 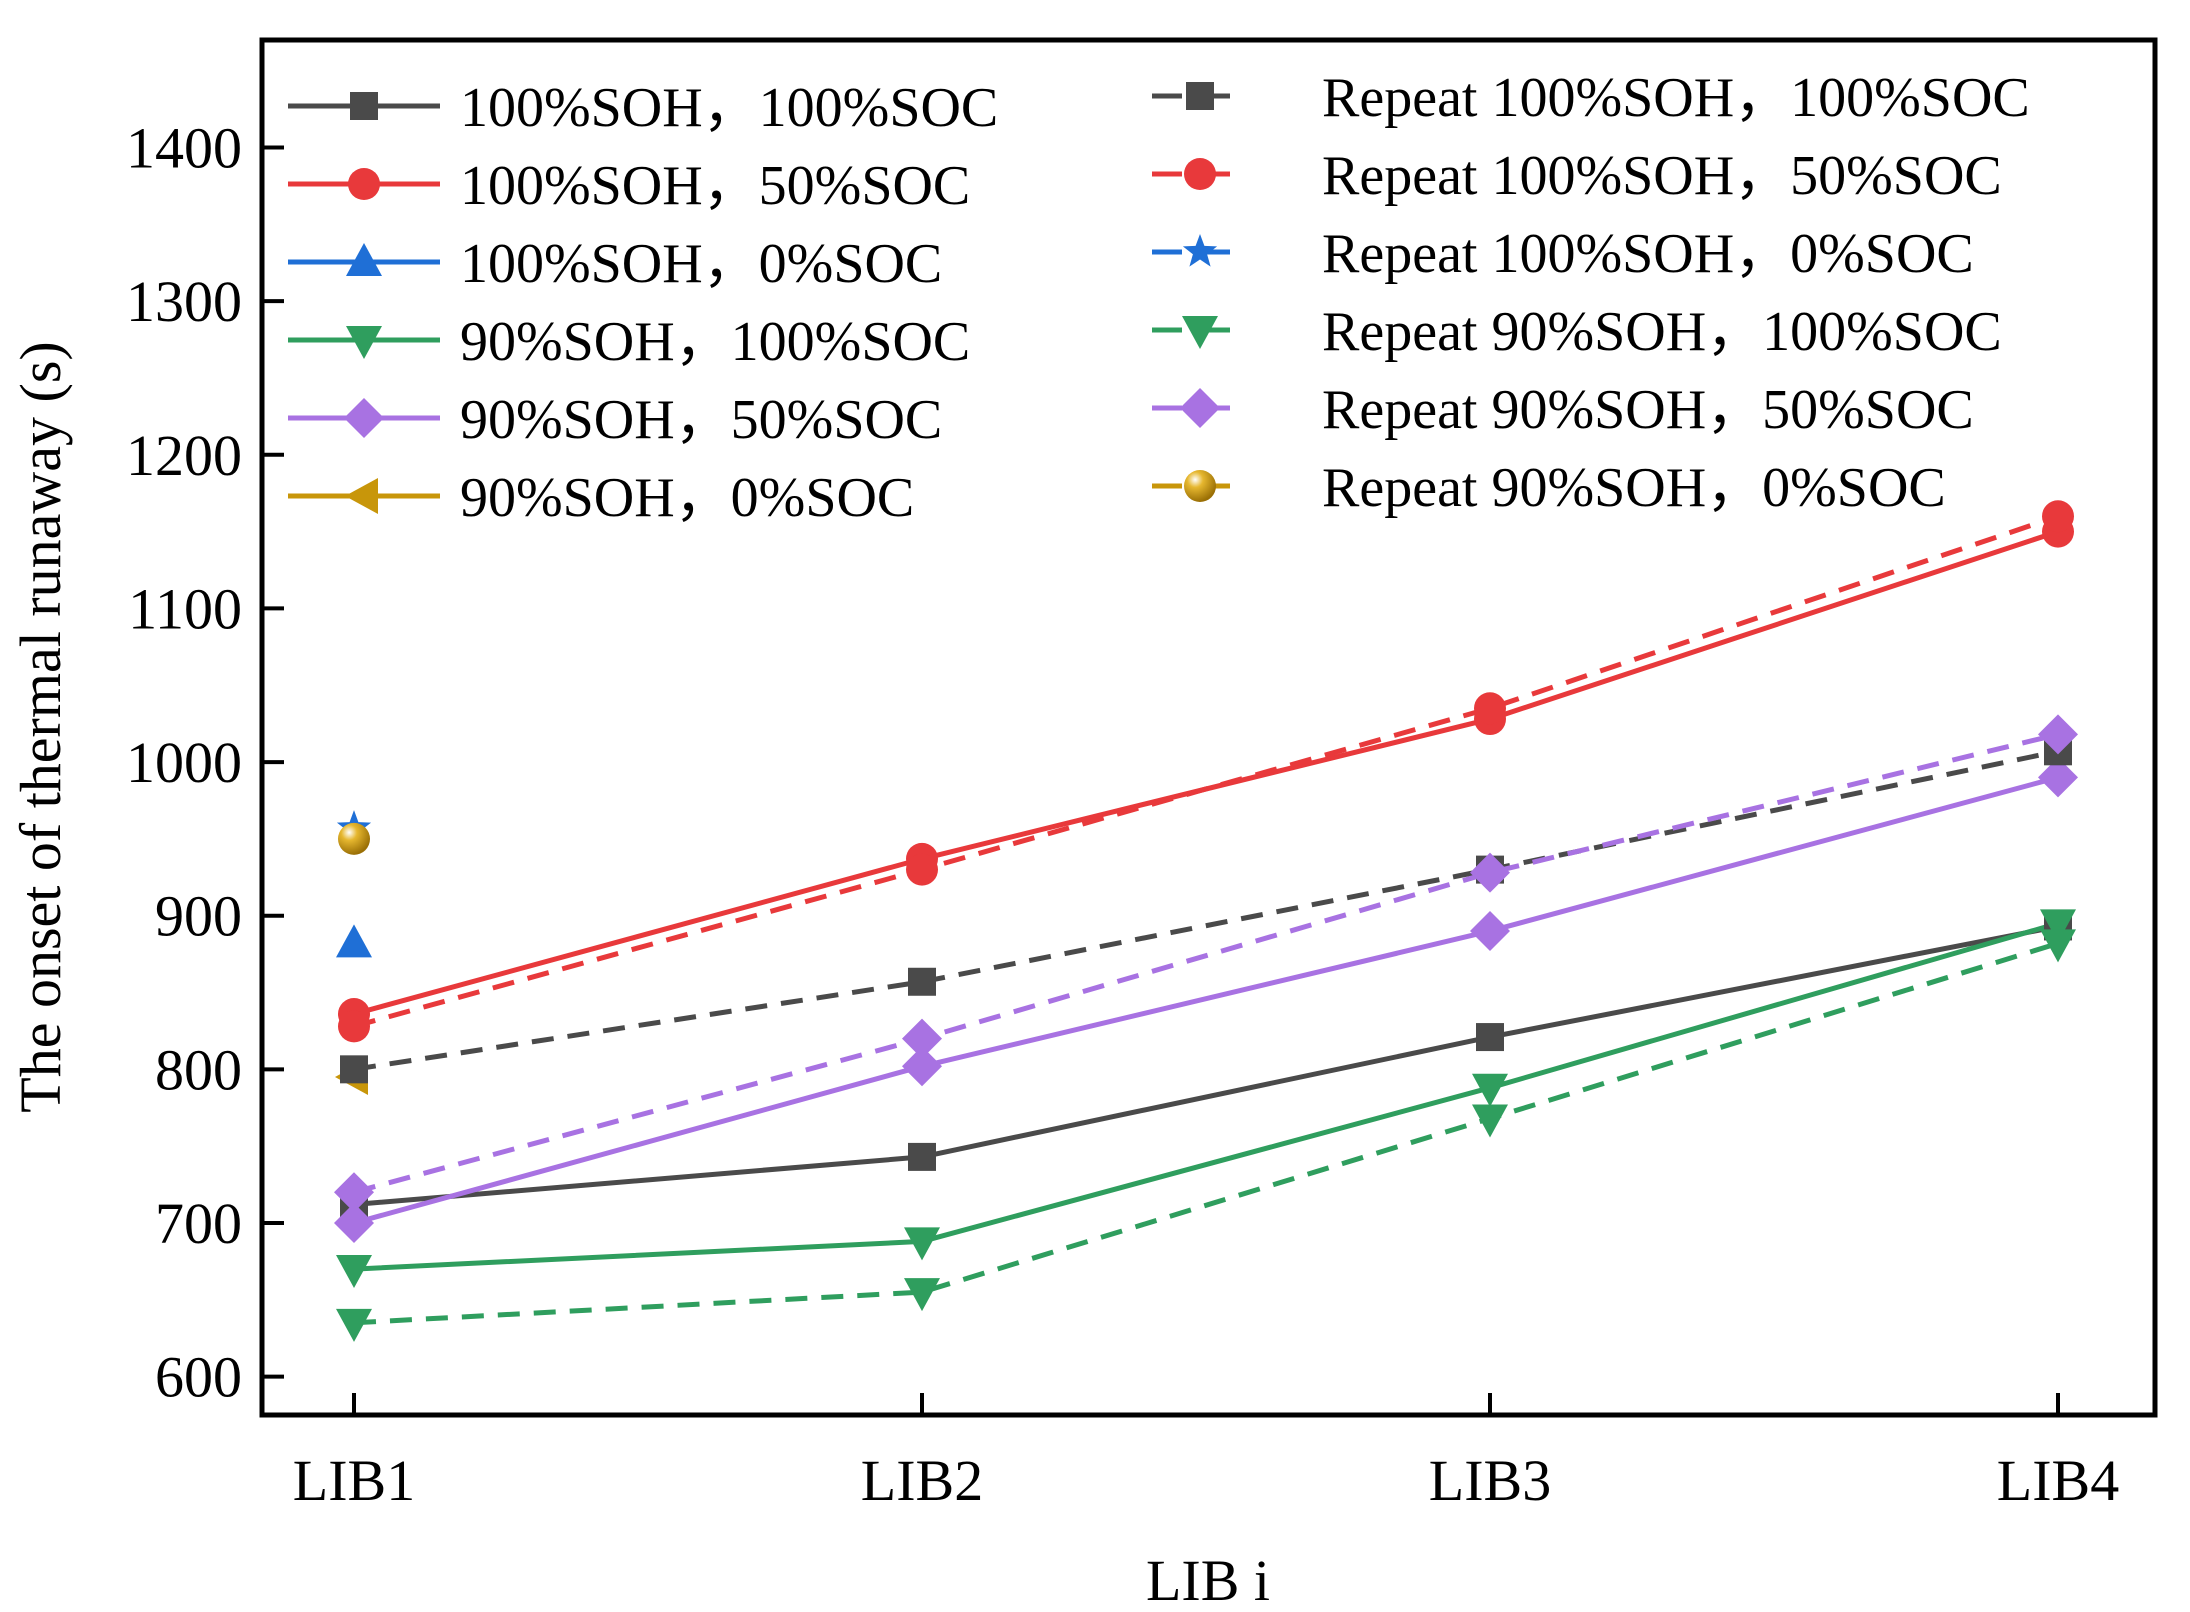 What do you see at coordinates (1200, 250) in the screenshot?
I see `legend-marker-repeat-100pctsoh-0pctsoc` at bounding box center [1200, 250].